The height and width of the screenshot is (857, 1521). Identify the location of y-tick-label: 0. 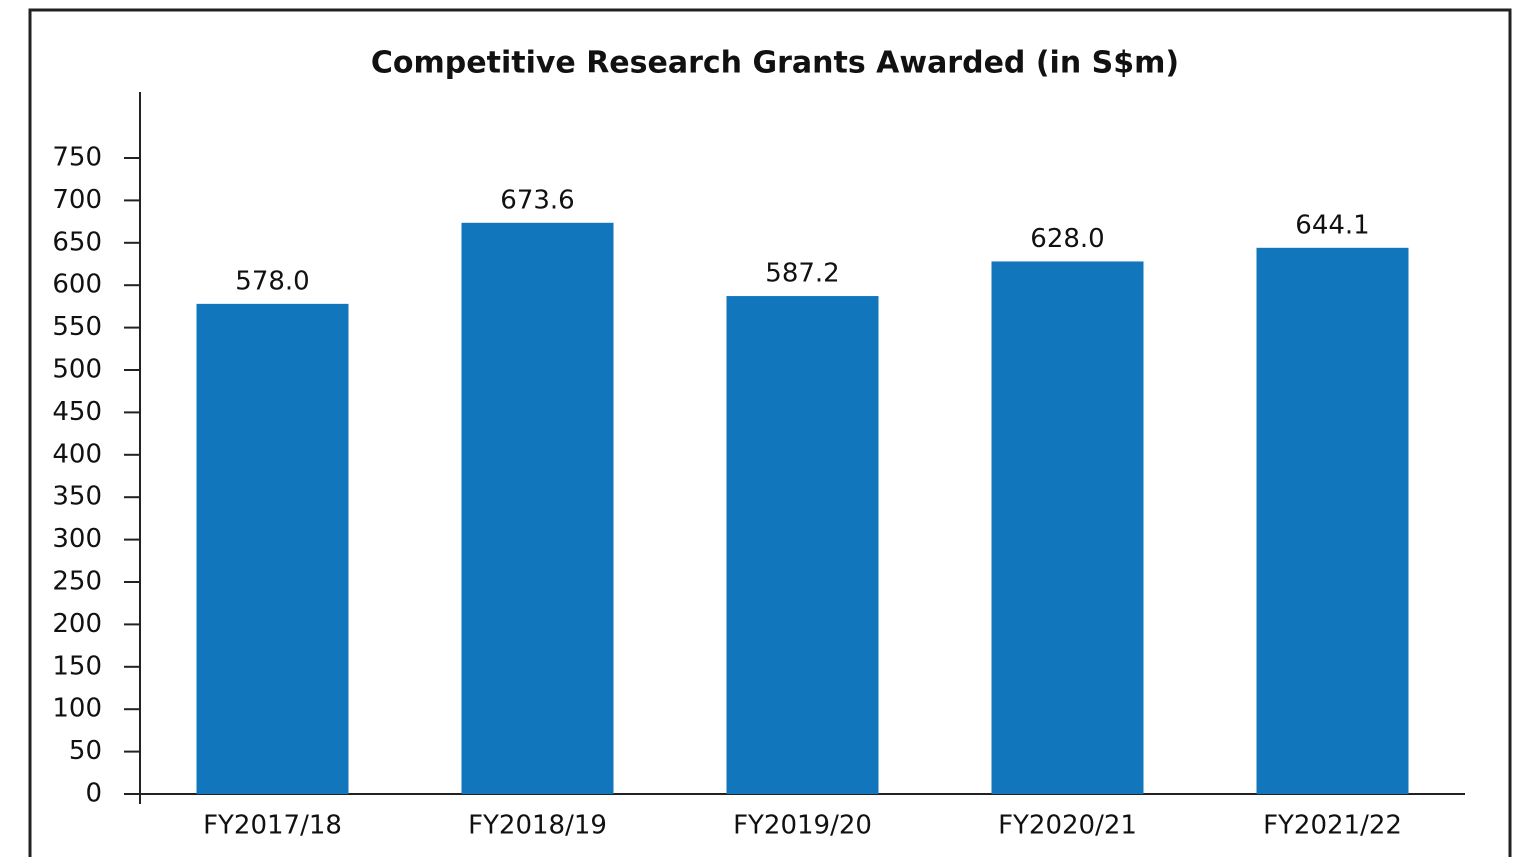
(93, 794).